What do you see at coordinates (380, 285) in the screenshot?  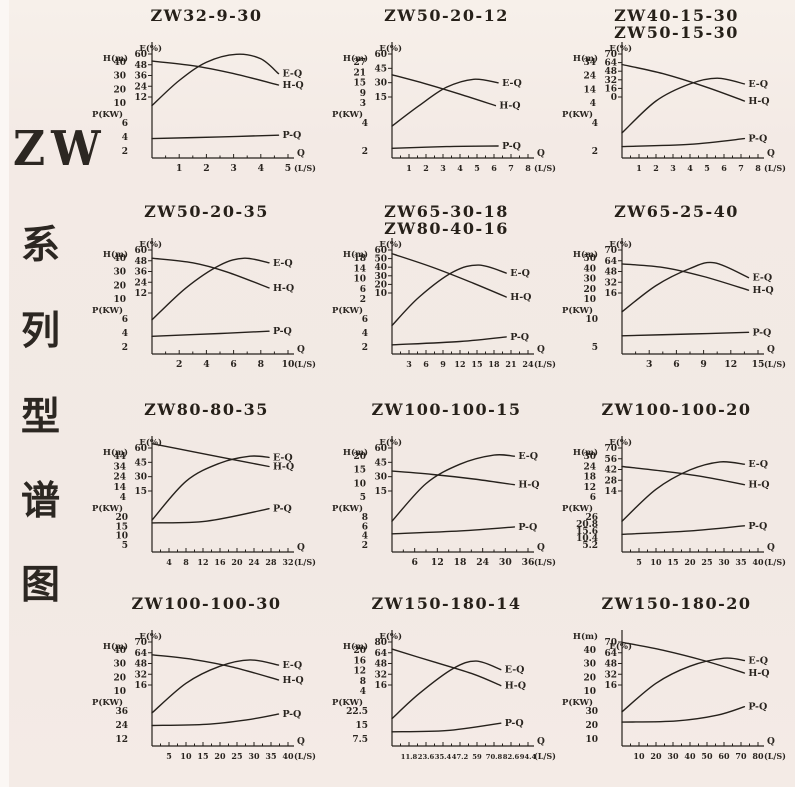 I see `e-tick-label: 20` at bounding box center [380, 285].